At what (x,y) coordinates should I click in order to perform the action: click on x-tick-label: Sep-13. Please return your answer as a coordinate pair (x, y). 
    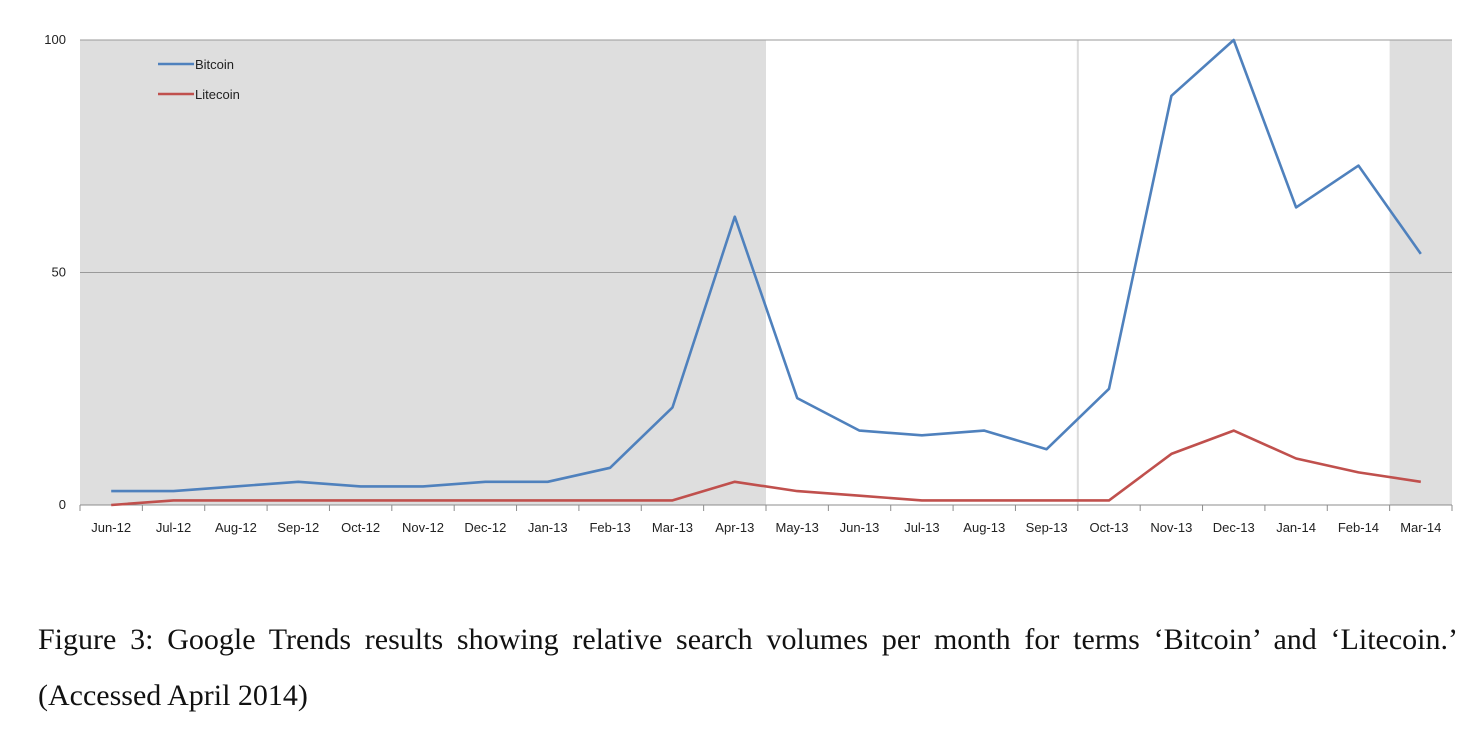
    Looking at the image, I should click on (1047, 527).